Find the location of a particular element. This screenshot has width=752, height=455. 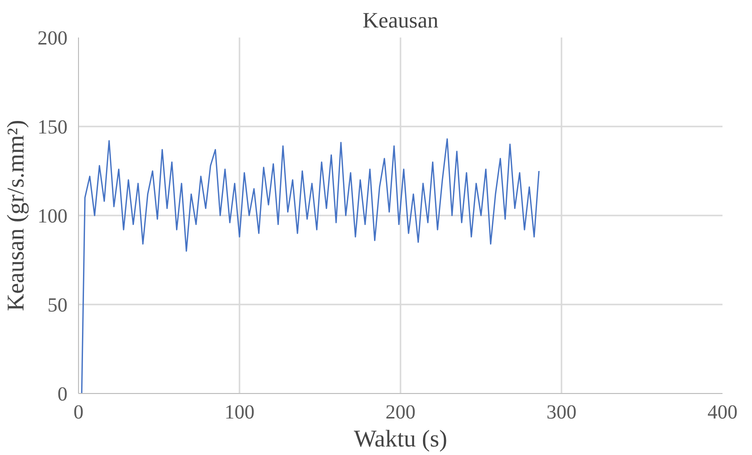

y-tick-label: 200 is located at coordinates (53, 39).